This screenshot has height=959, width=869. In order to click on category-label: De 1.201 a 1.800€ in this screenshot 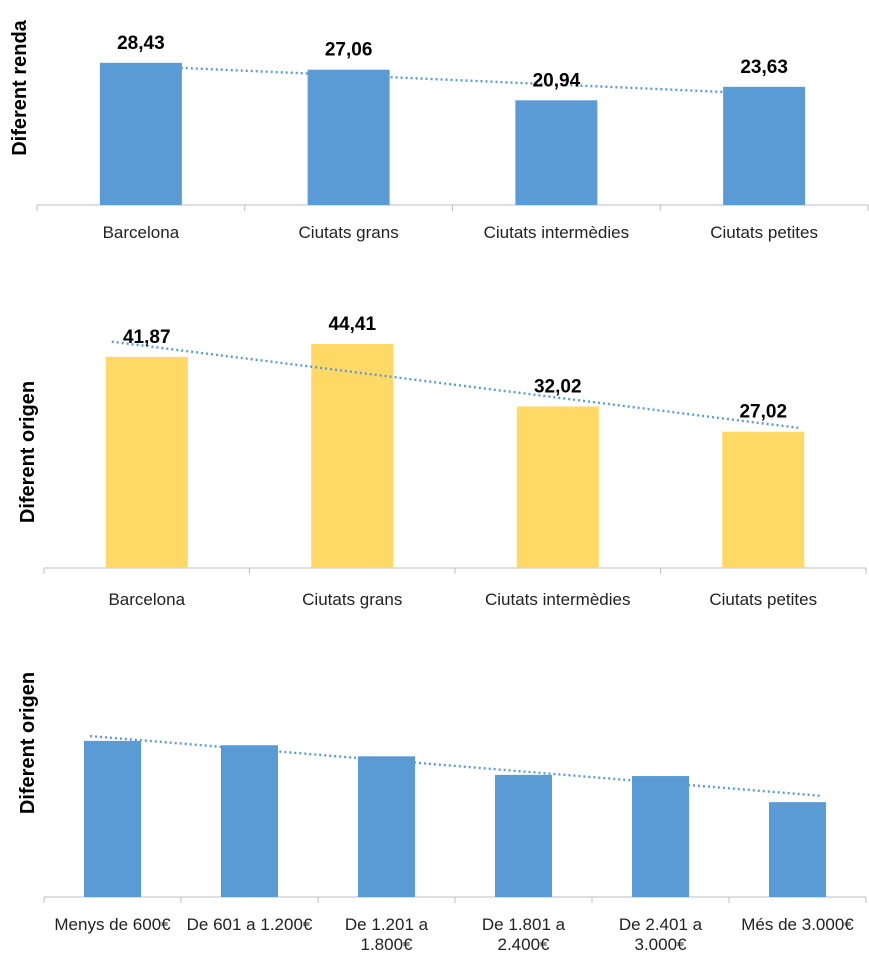, I will do `click(387, 934)`.